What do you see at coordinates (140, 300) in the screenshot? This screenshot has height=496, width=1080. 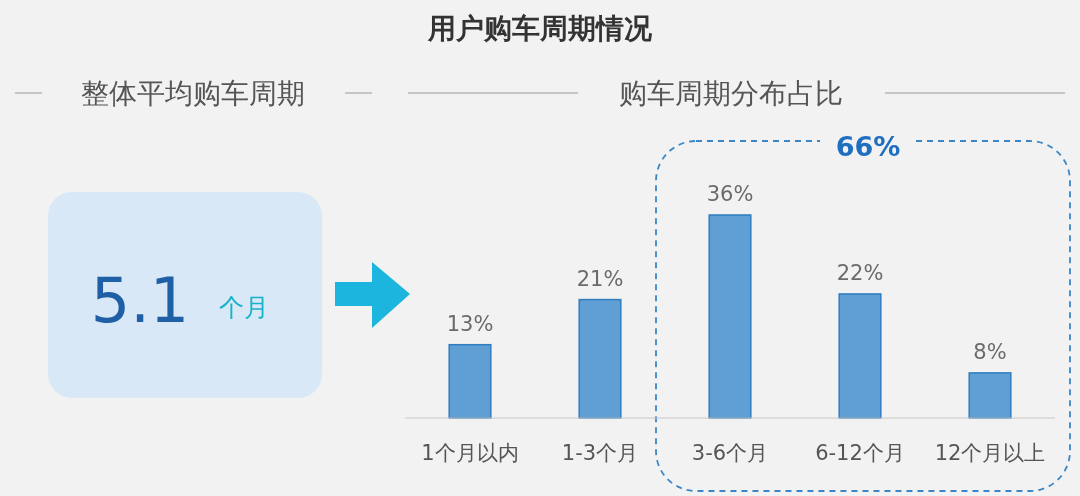 I see `text: 5.1` at bounding box center [140, 300].